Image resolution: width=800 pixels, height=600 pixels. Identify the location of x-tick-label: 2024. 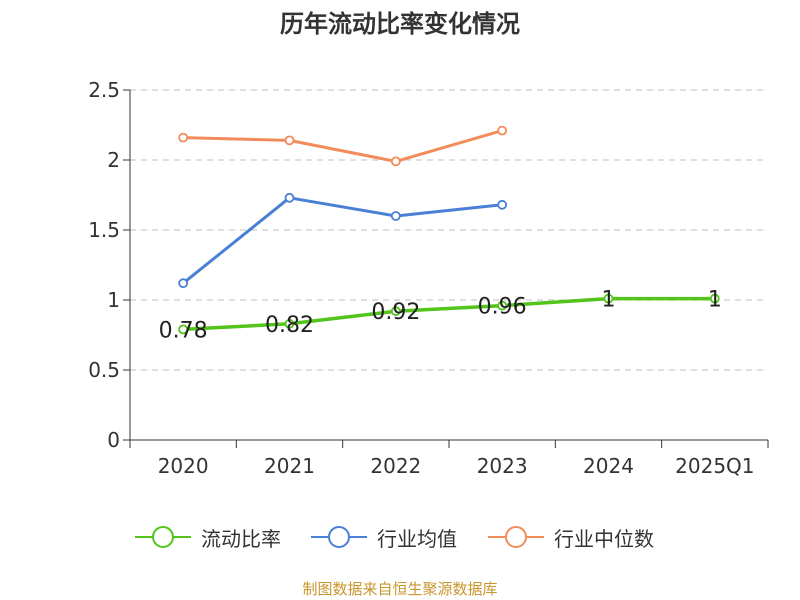
(608, 466).